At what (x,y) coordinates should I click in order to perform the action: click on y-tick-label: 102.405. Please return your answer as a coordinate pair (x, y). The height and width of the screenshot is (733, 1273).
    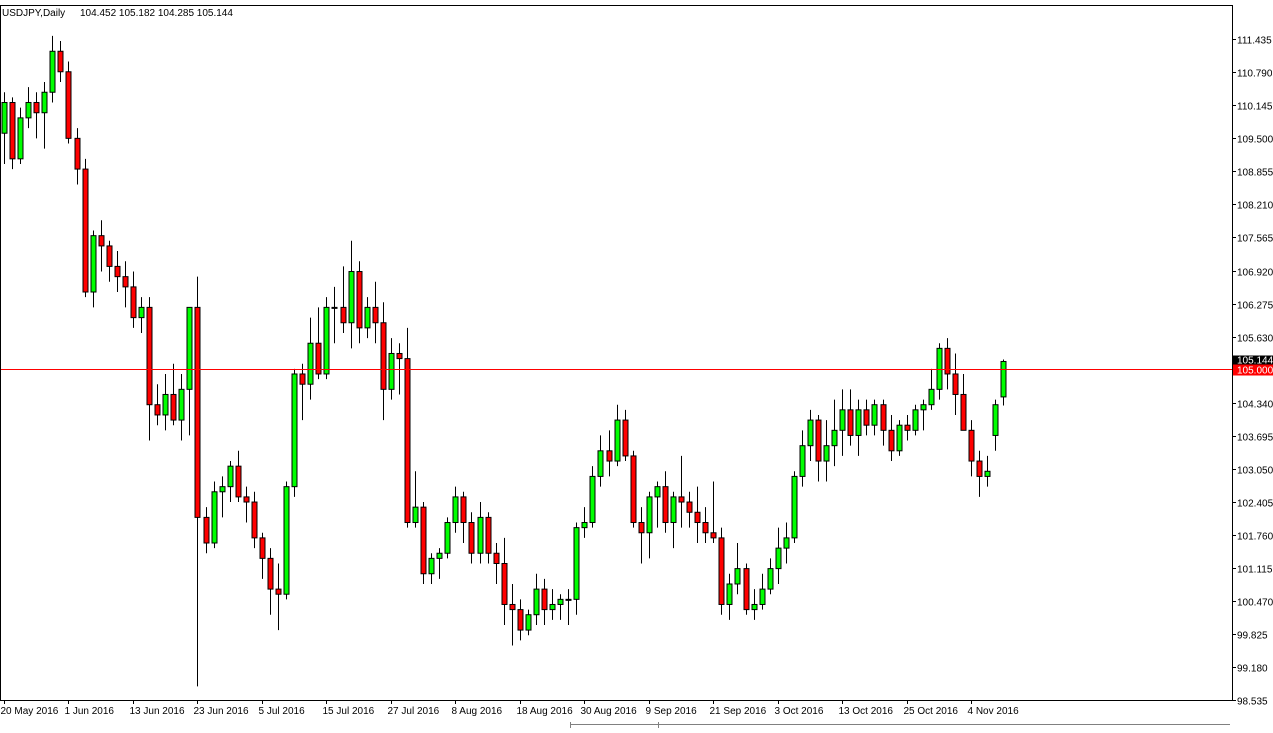
    Looking at the image, I should click on (1255, 504).